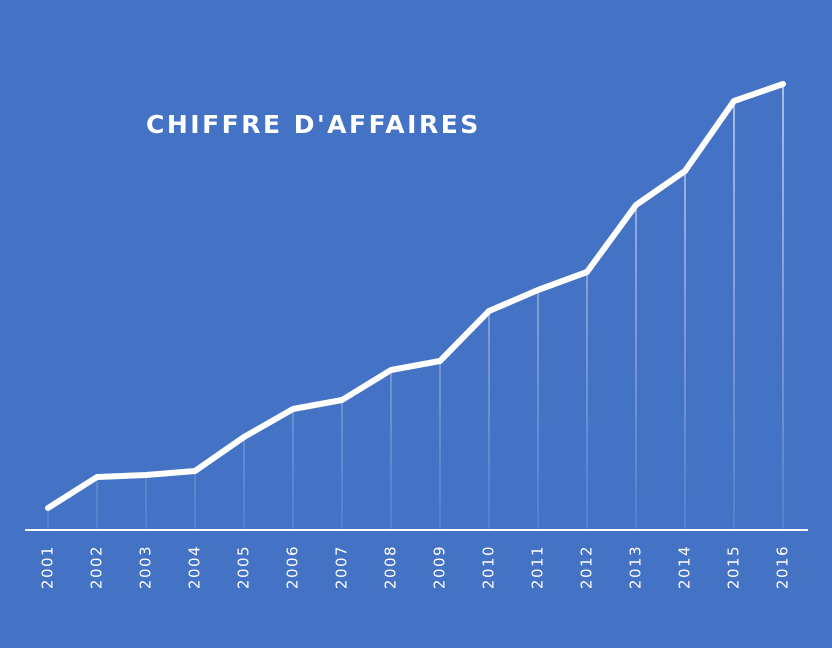  I want to click on x-tick-label: 2003, so click(146, 567).